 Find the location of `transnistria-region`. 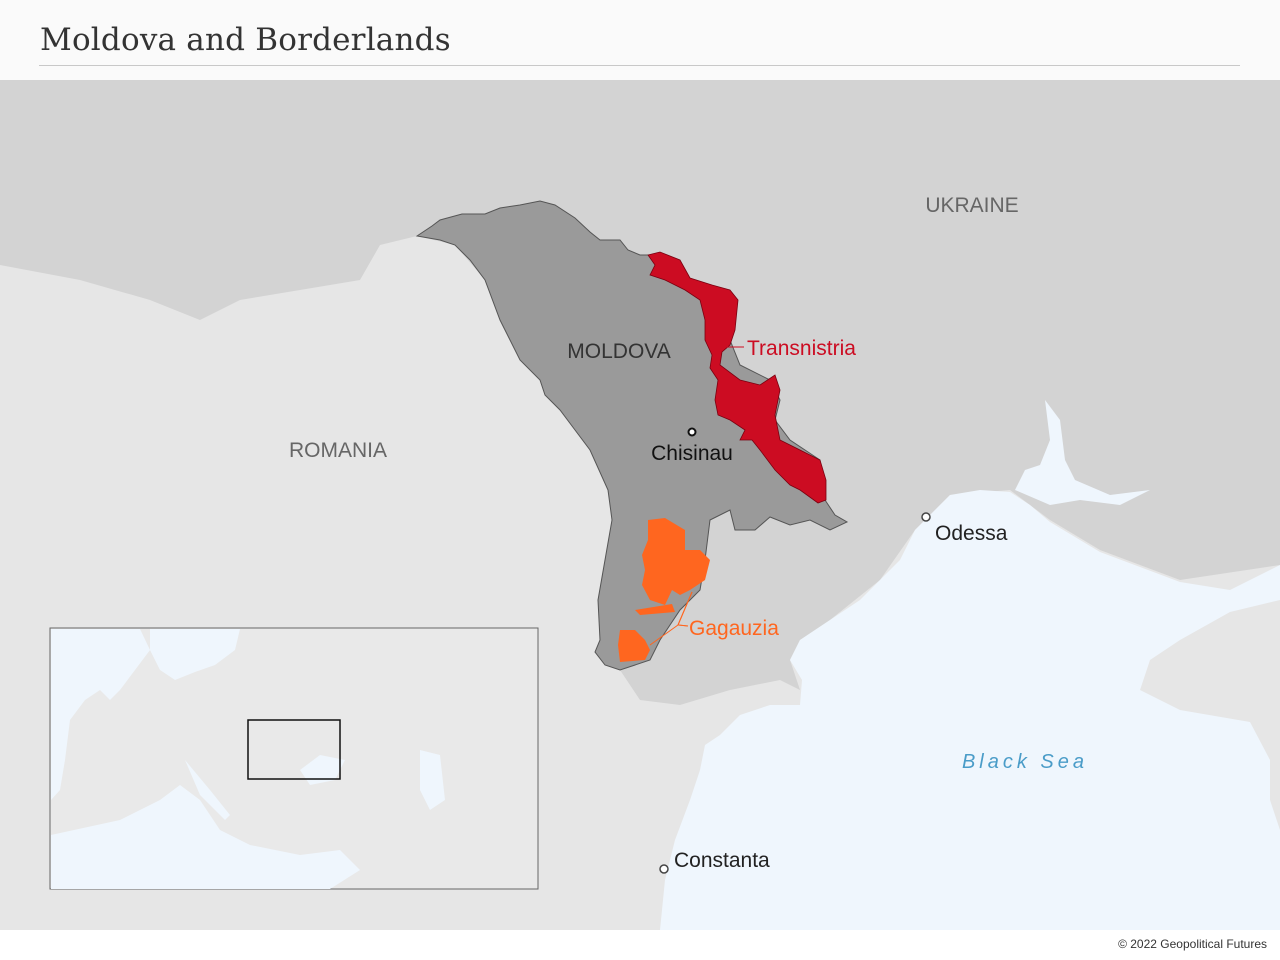

transnistria-region is located at coordinates (737, 377).